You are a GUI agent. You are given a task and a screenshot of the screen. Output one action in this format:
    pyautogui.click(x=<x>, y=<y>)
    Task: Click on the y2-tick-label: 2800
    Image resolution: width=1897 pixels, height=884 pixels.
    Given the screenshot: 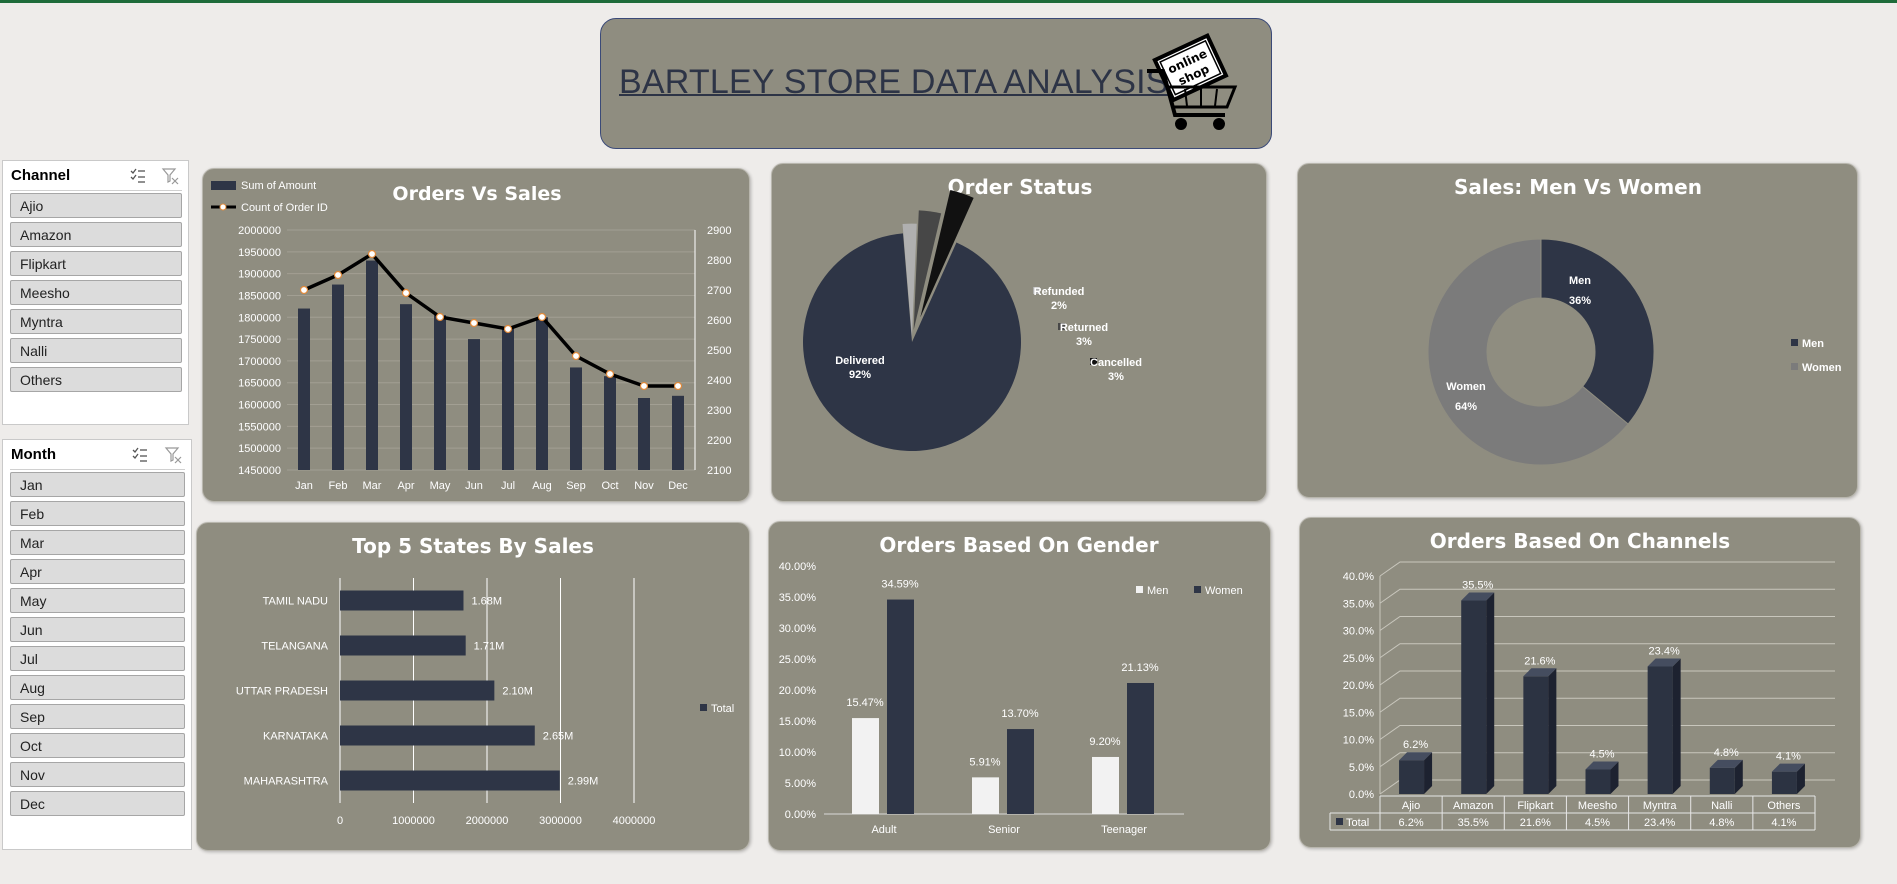 What is the action you would take?
    pyautogui.click(x=719, y=261)
    